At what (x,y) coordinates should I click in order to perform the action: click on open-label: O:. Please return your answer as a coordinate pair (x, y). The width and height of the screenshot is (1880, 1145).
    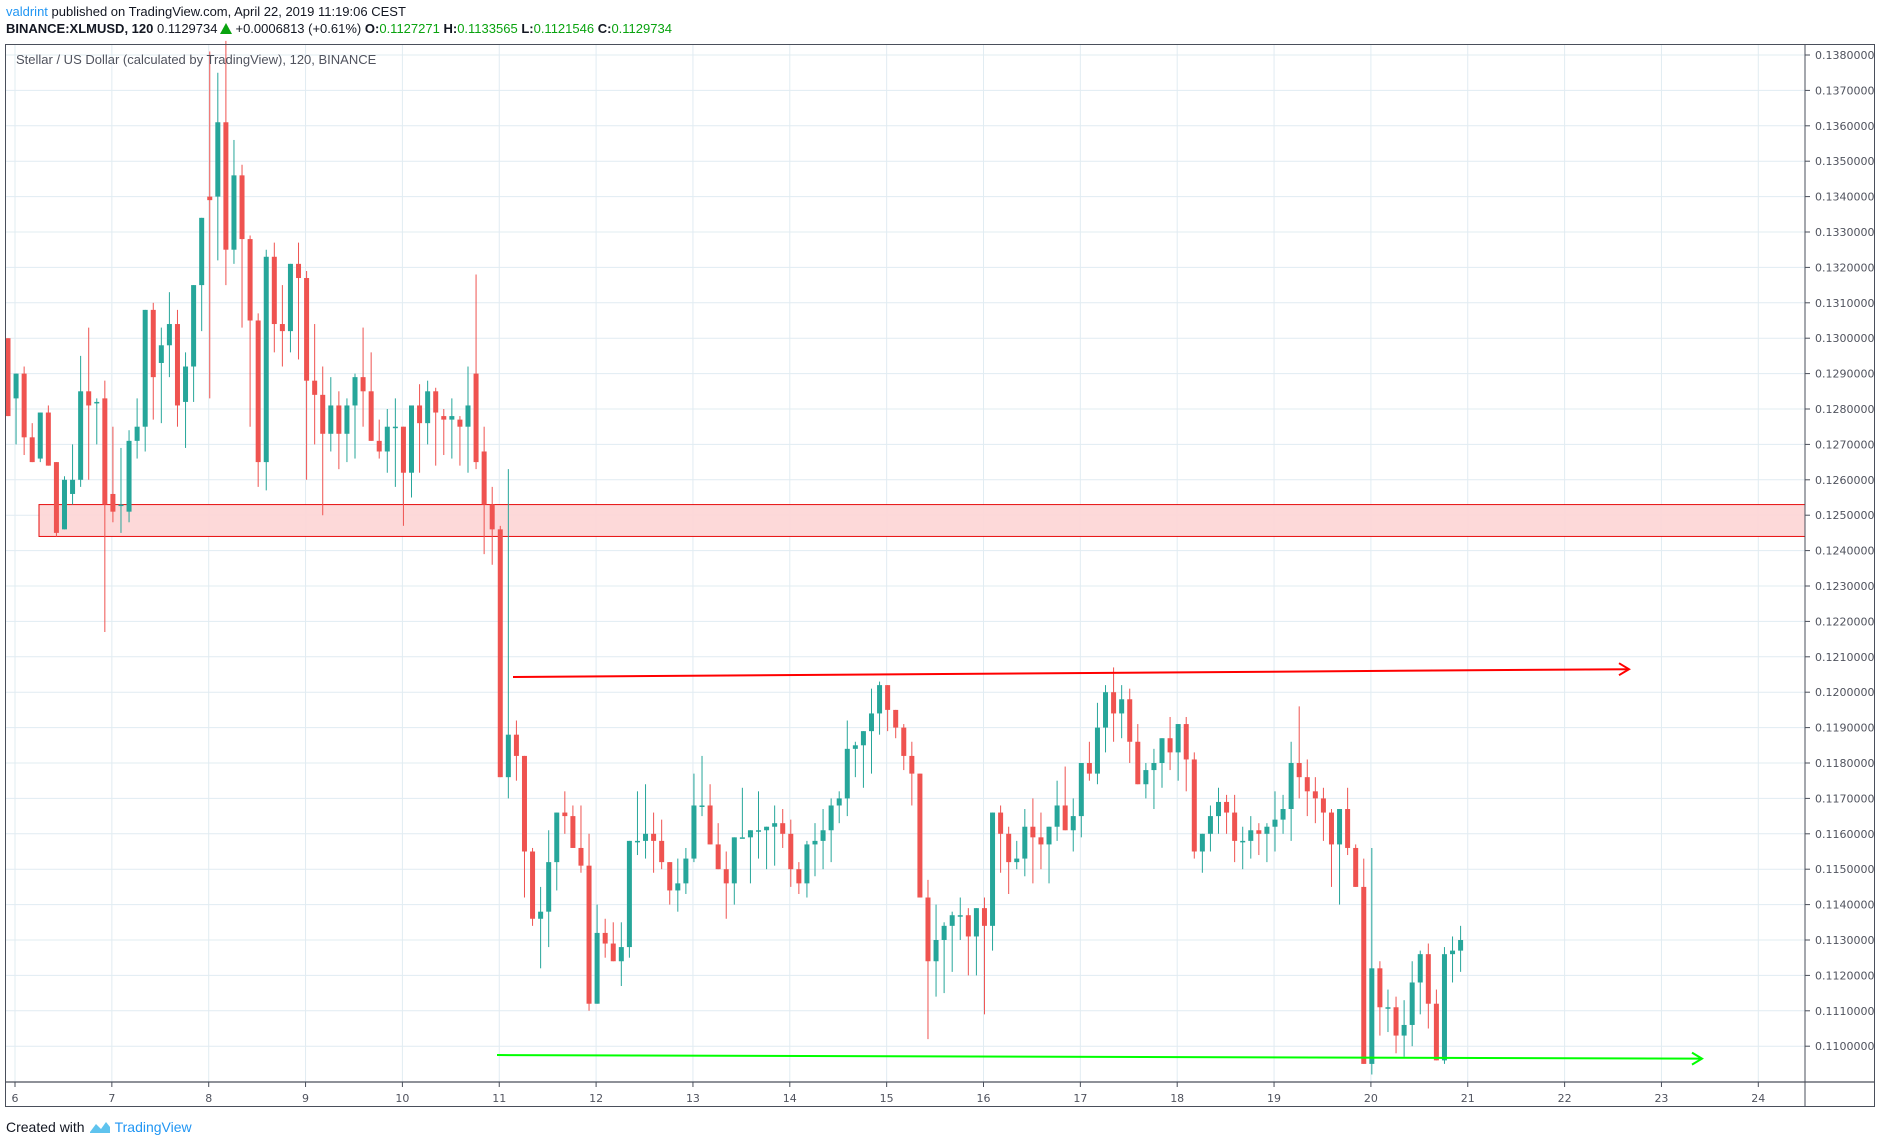
    Looking at the image, I should click on (372, 28).